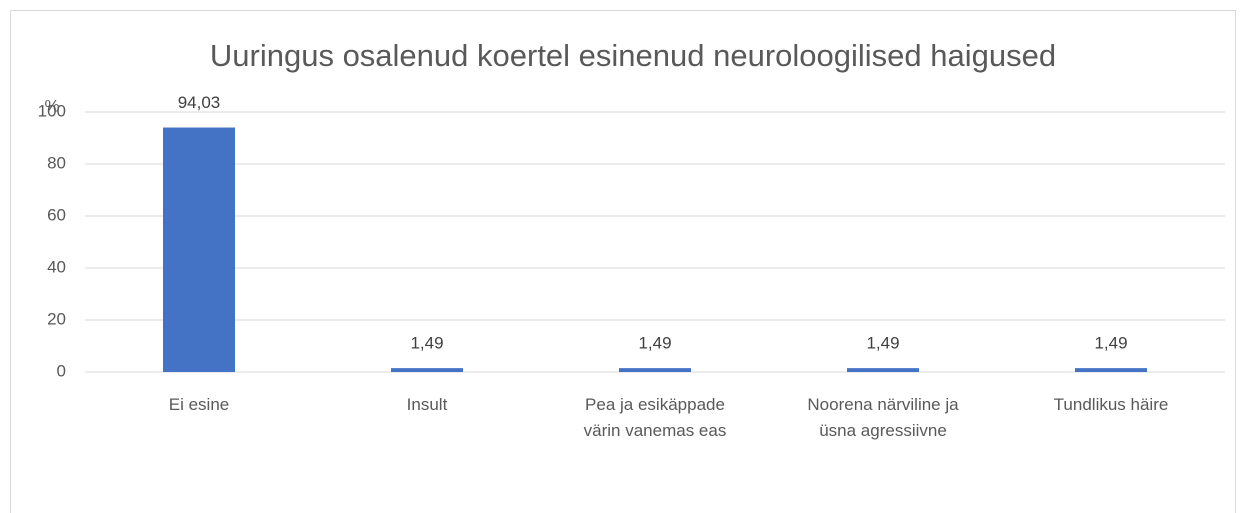 Image resolution: width=1246 pixels, height=513 pixels. Describe the element at coordinates (655, 417) in the screenshot. I see `x-tick-label: Pea ja esikäppade värin vanemas eas` at that location.